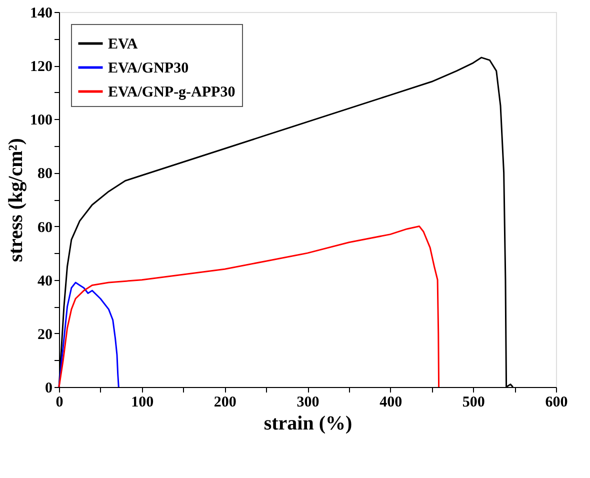 Image resolution: width=590 pixels, height=478 pixels. Describe the element at coordinates (16, 200) in the screenshot. I see `y-axis-title: stress (kg/cm²)` at that location.